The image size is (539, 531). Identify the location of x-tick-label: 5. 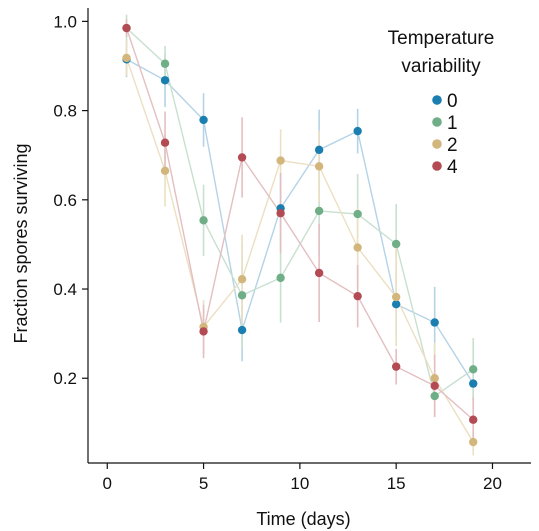
(203, 483).